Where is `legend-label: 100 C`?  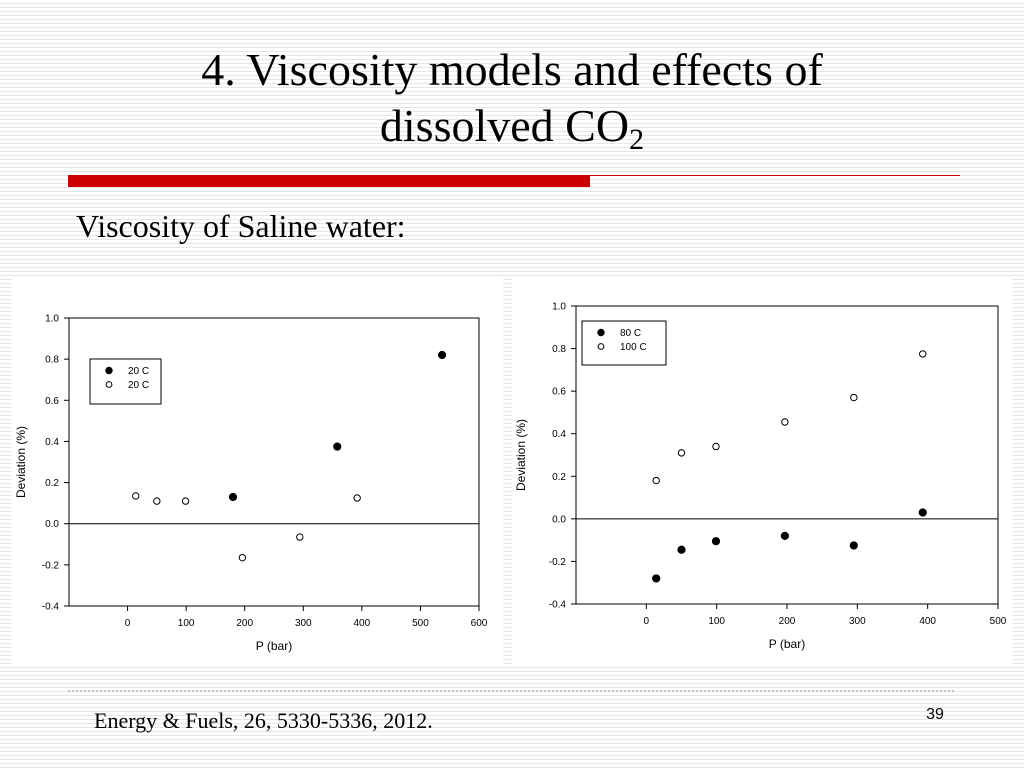 legend-label: 100 C is located at coordinates (633, 347).